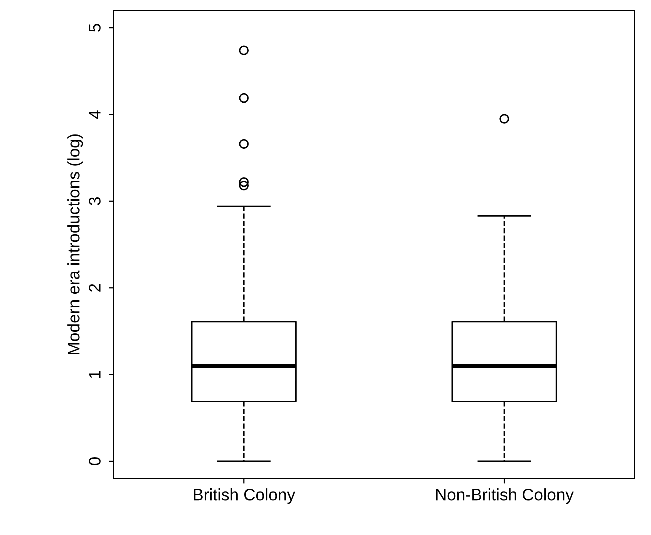 The width and height of the screenshot is (651, 535). What do you see at coordinates (95, 114) in the screenshot?
I see `y-tick-label: 4` at bounding box center [95, 114].